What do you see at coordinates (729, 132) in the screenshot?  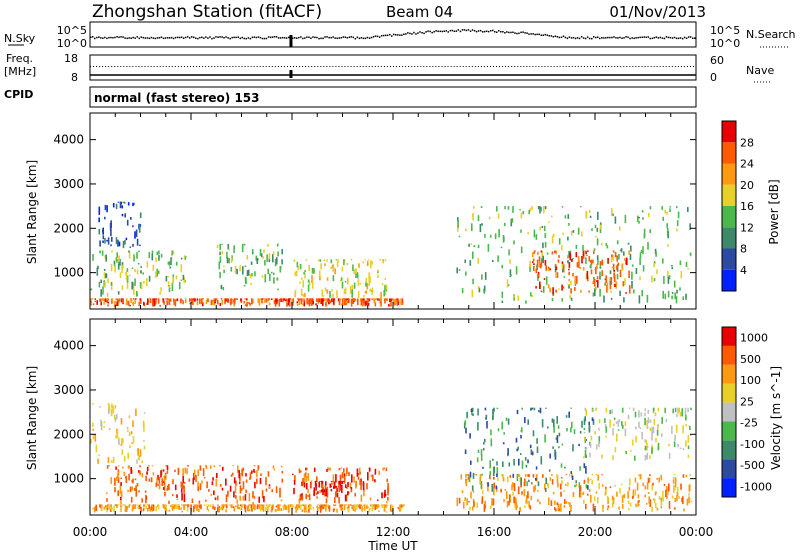 I see `colorbar-swatch` at bounding box center [729, 132].